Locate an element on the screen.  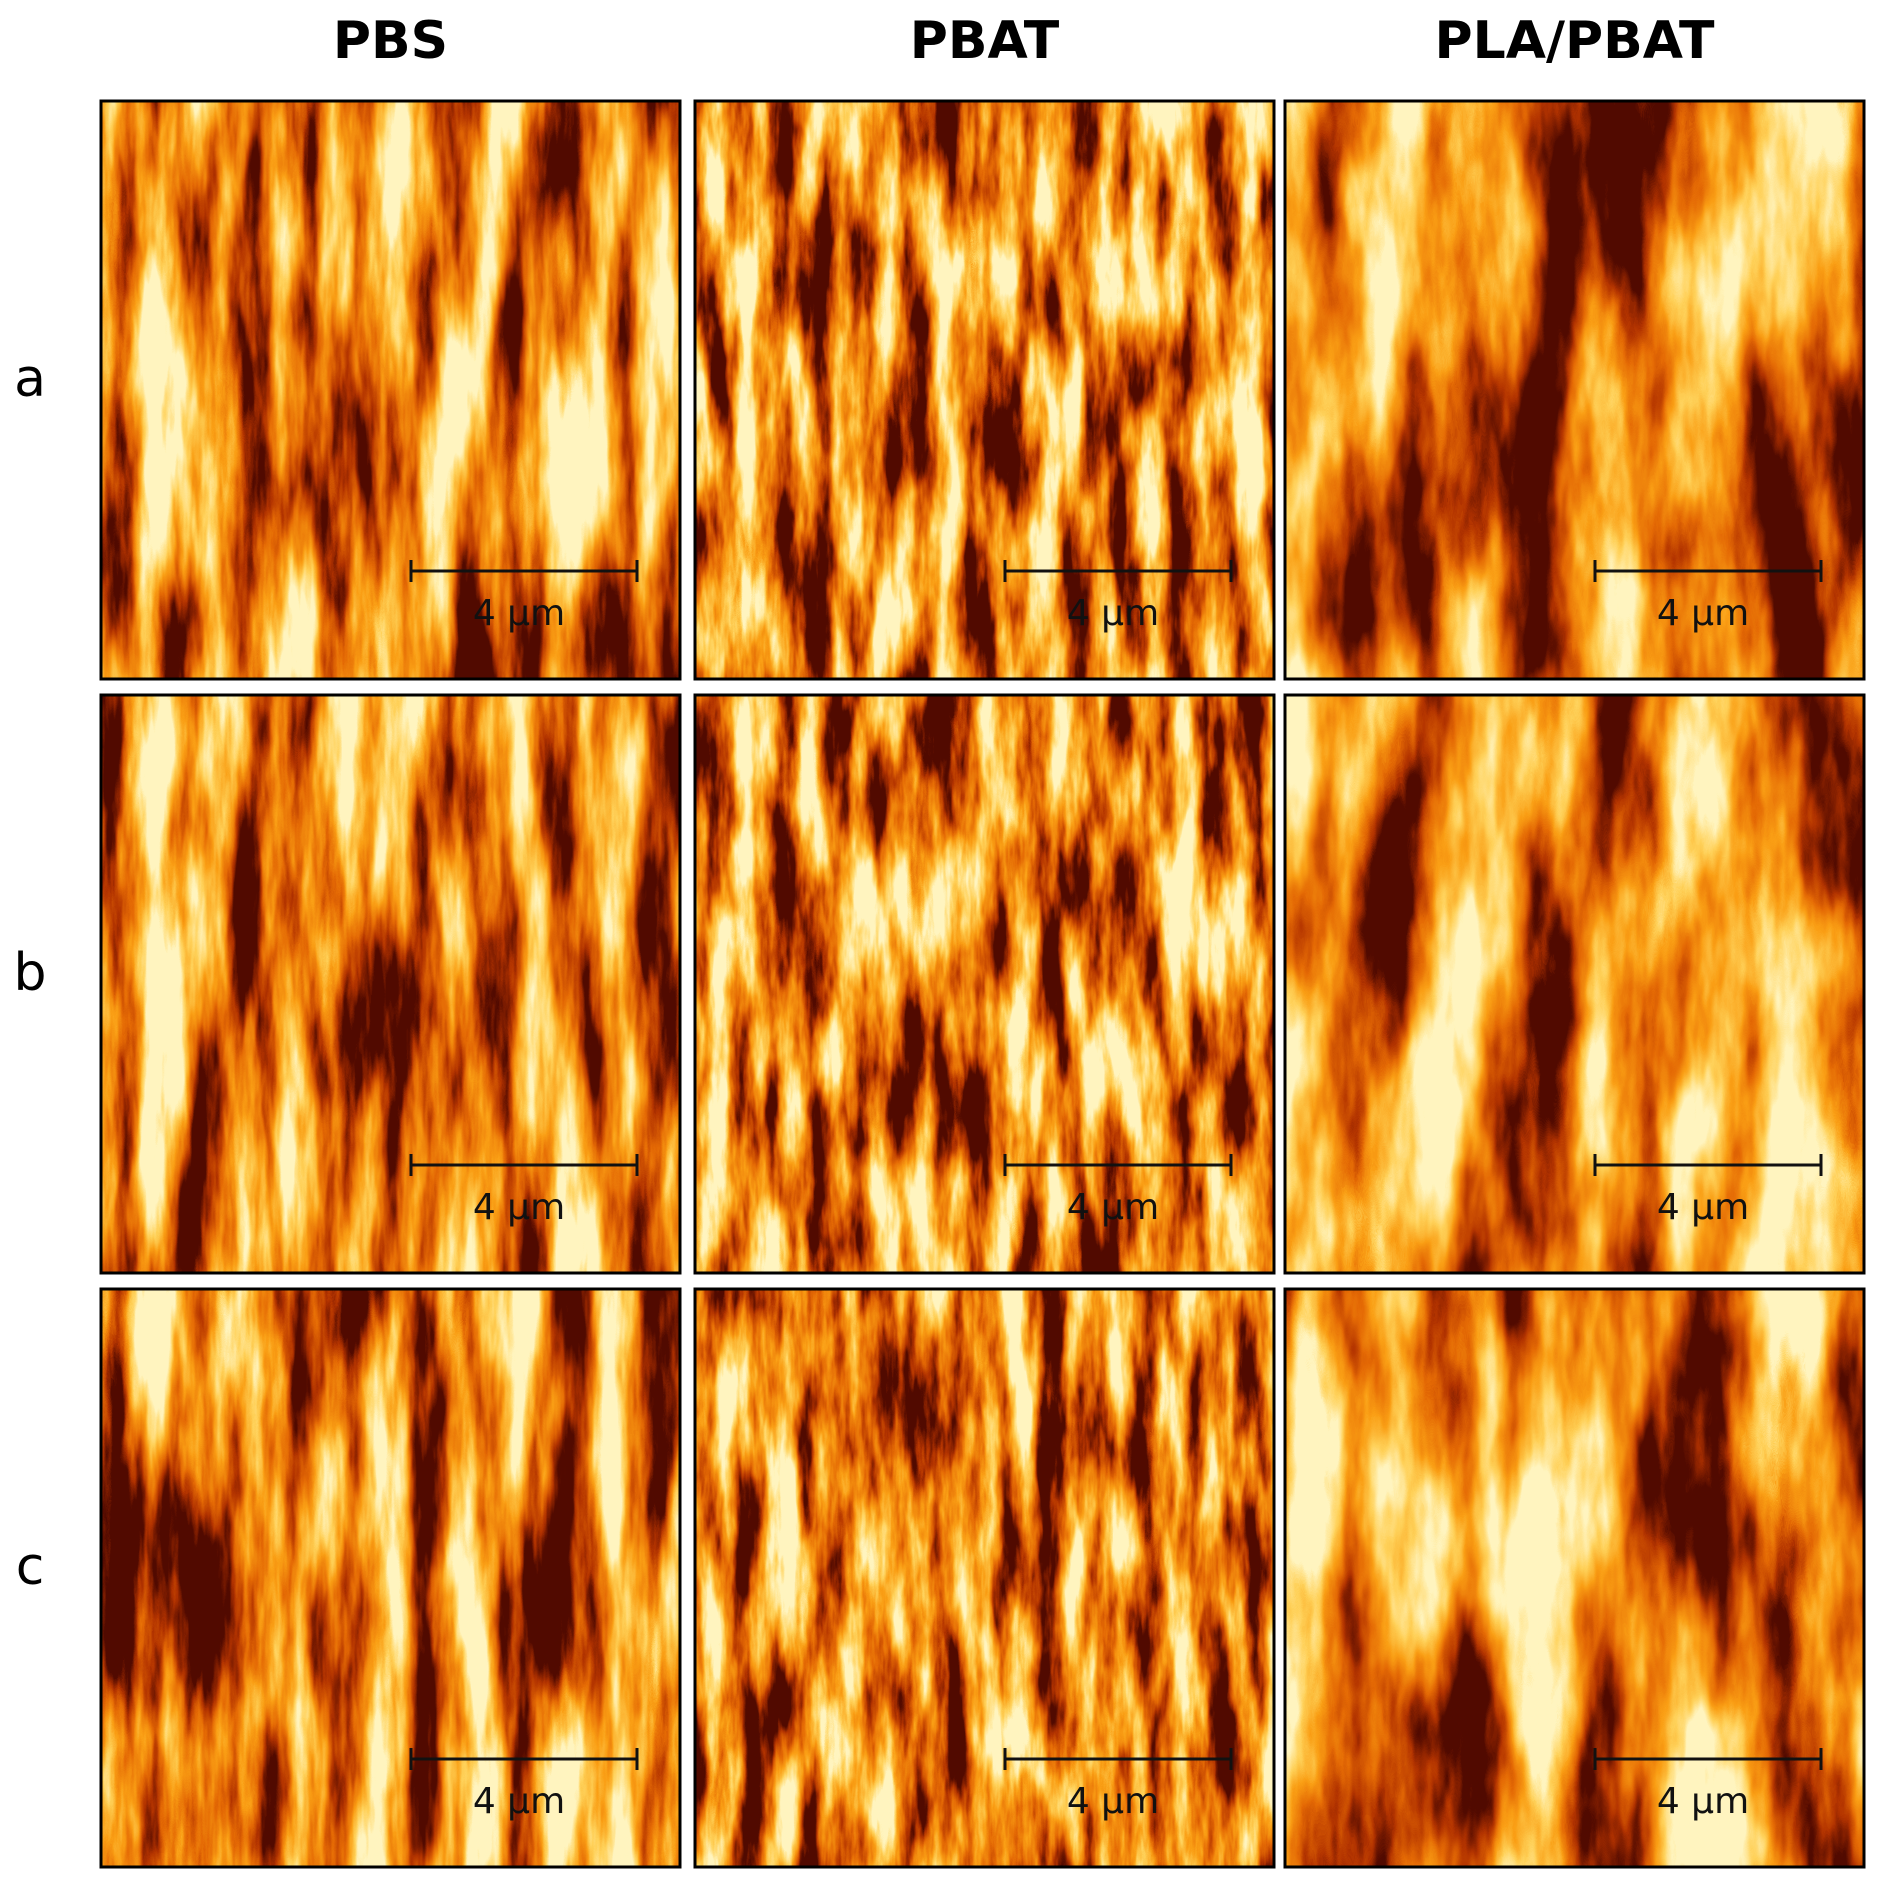
column-title: PLA/PBAT is located at coordinates (1575, 41).